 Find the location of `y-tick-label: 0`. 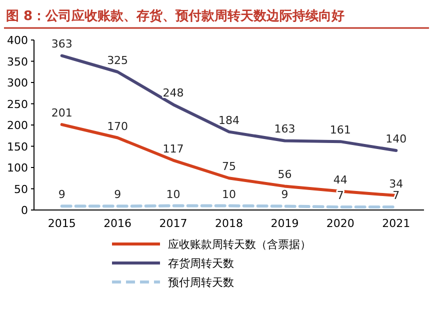

y-tick-label: 0 is located at coordinates (24, 210).